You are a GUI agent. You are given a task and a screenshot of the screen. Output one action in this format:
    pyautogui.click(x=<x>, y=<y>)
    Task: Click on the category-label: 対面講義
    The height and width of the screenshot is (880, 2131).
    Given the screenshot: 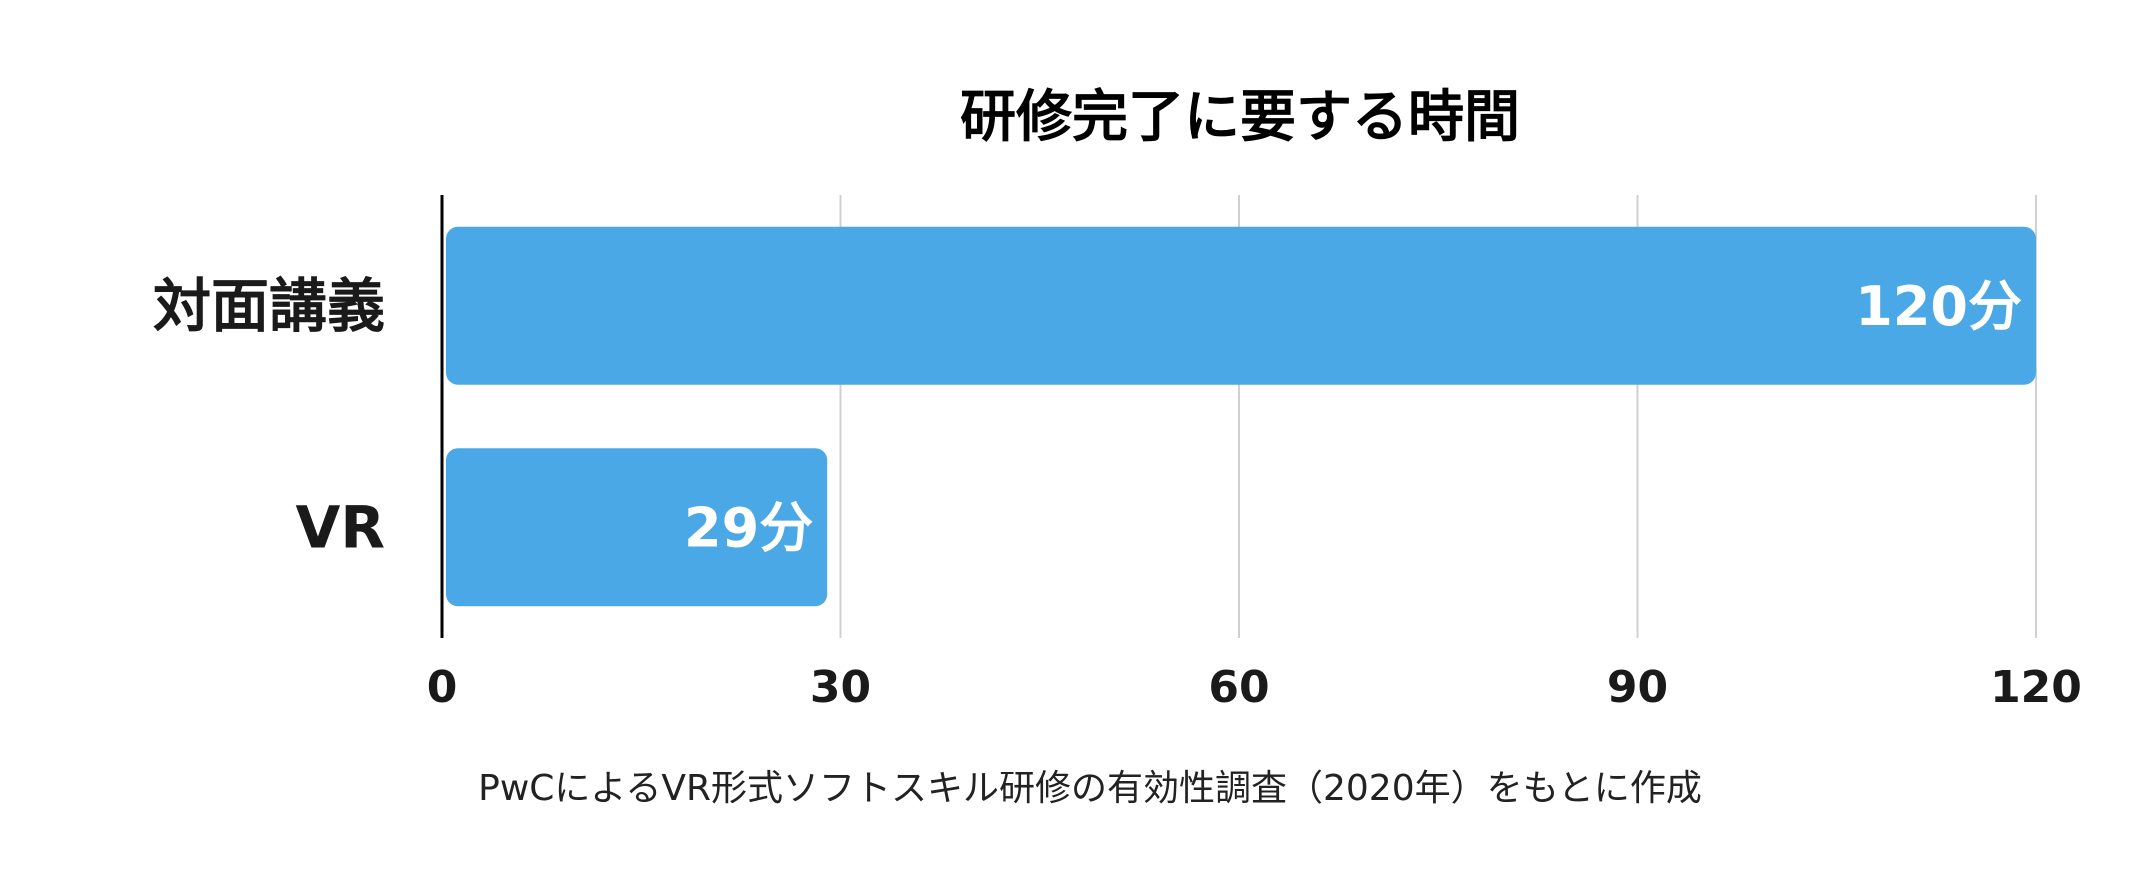 What is the action you would take?
    pyautogui.click(x=269, y=306)
    